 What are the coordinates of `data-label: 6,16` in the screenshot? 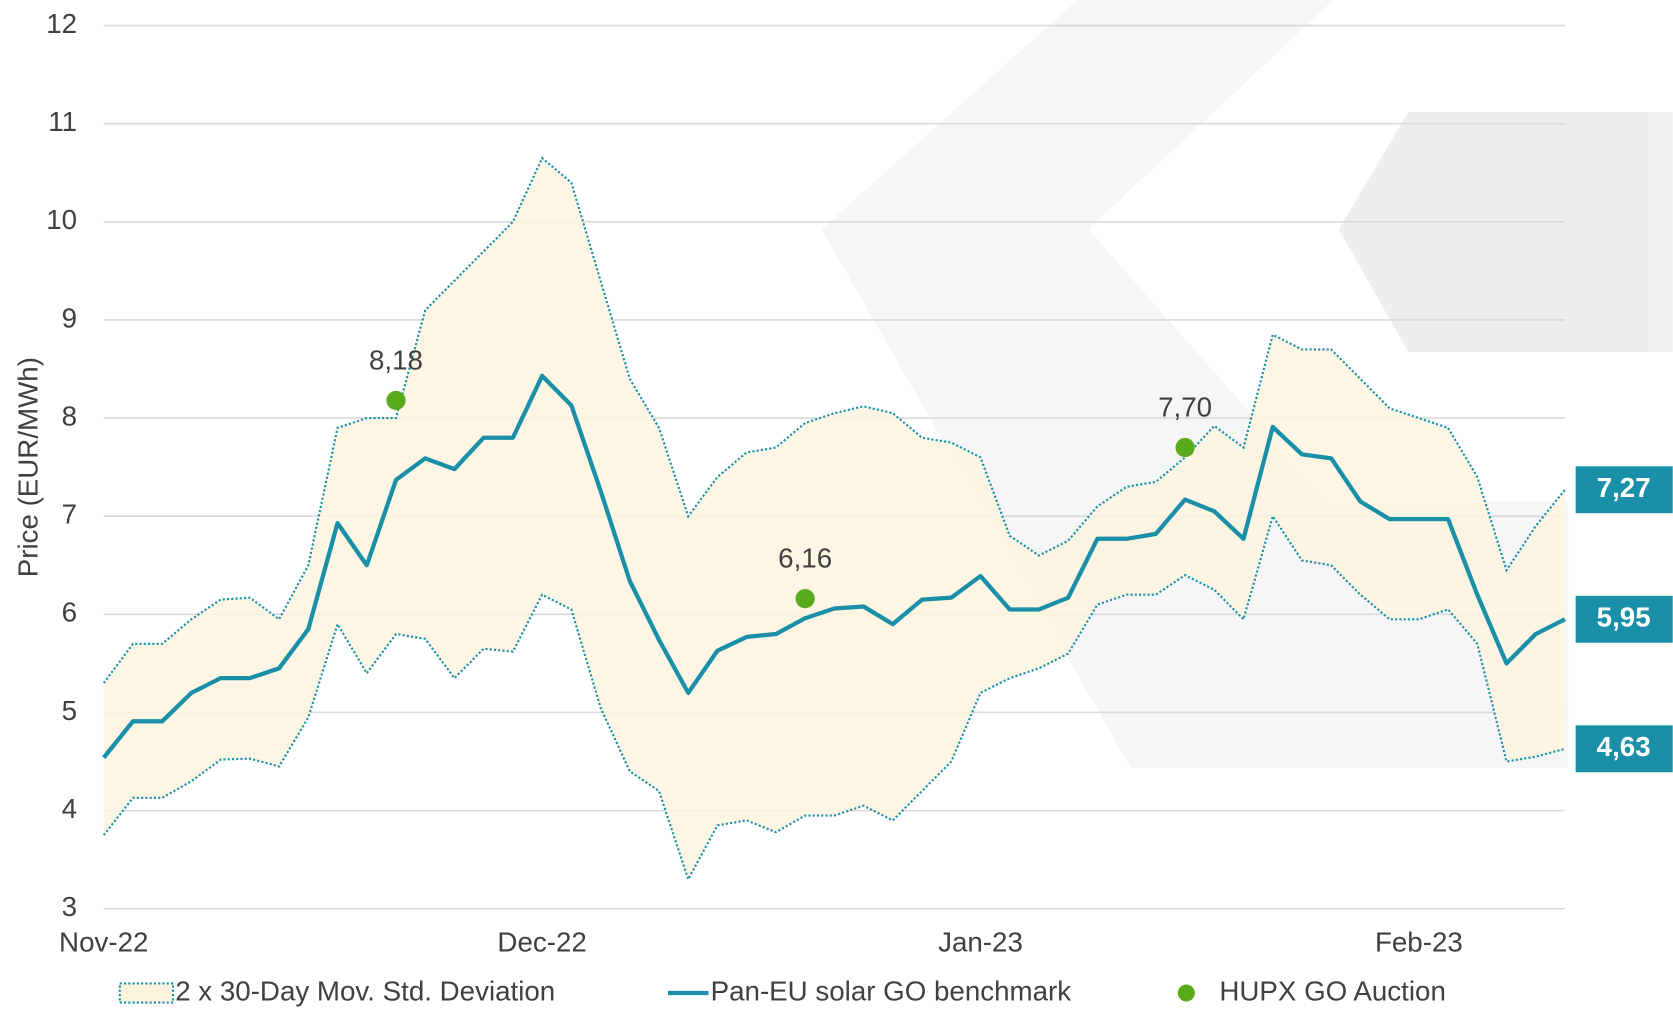 It's located at (805, 558).